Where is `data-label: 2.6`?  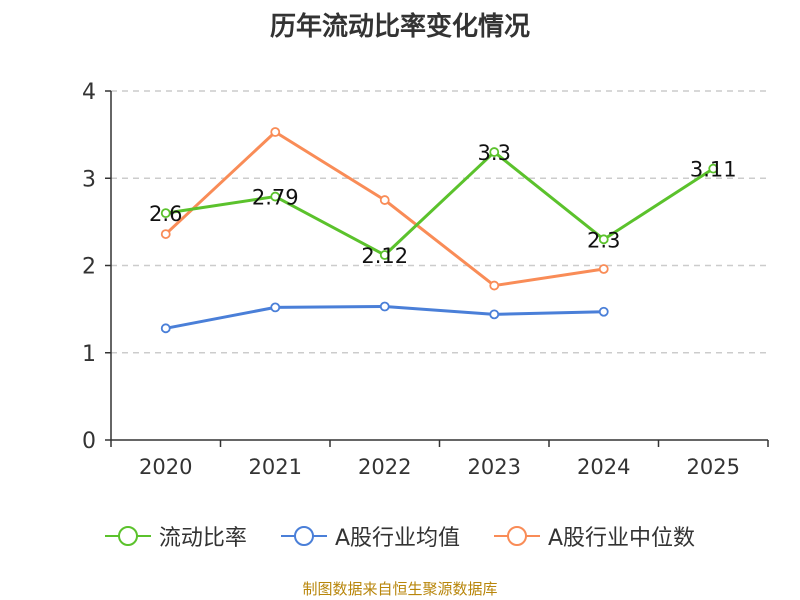 data-label: 2.6 is located at coordinates (165, 214).